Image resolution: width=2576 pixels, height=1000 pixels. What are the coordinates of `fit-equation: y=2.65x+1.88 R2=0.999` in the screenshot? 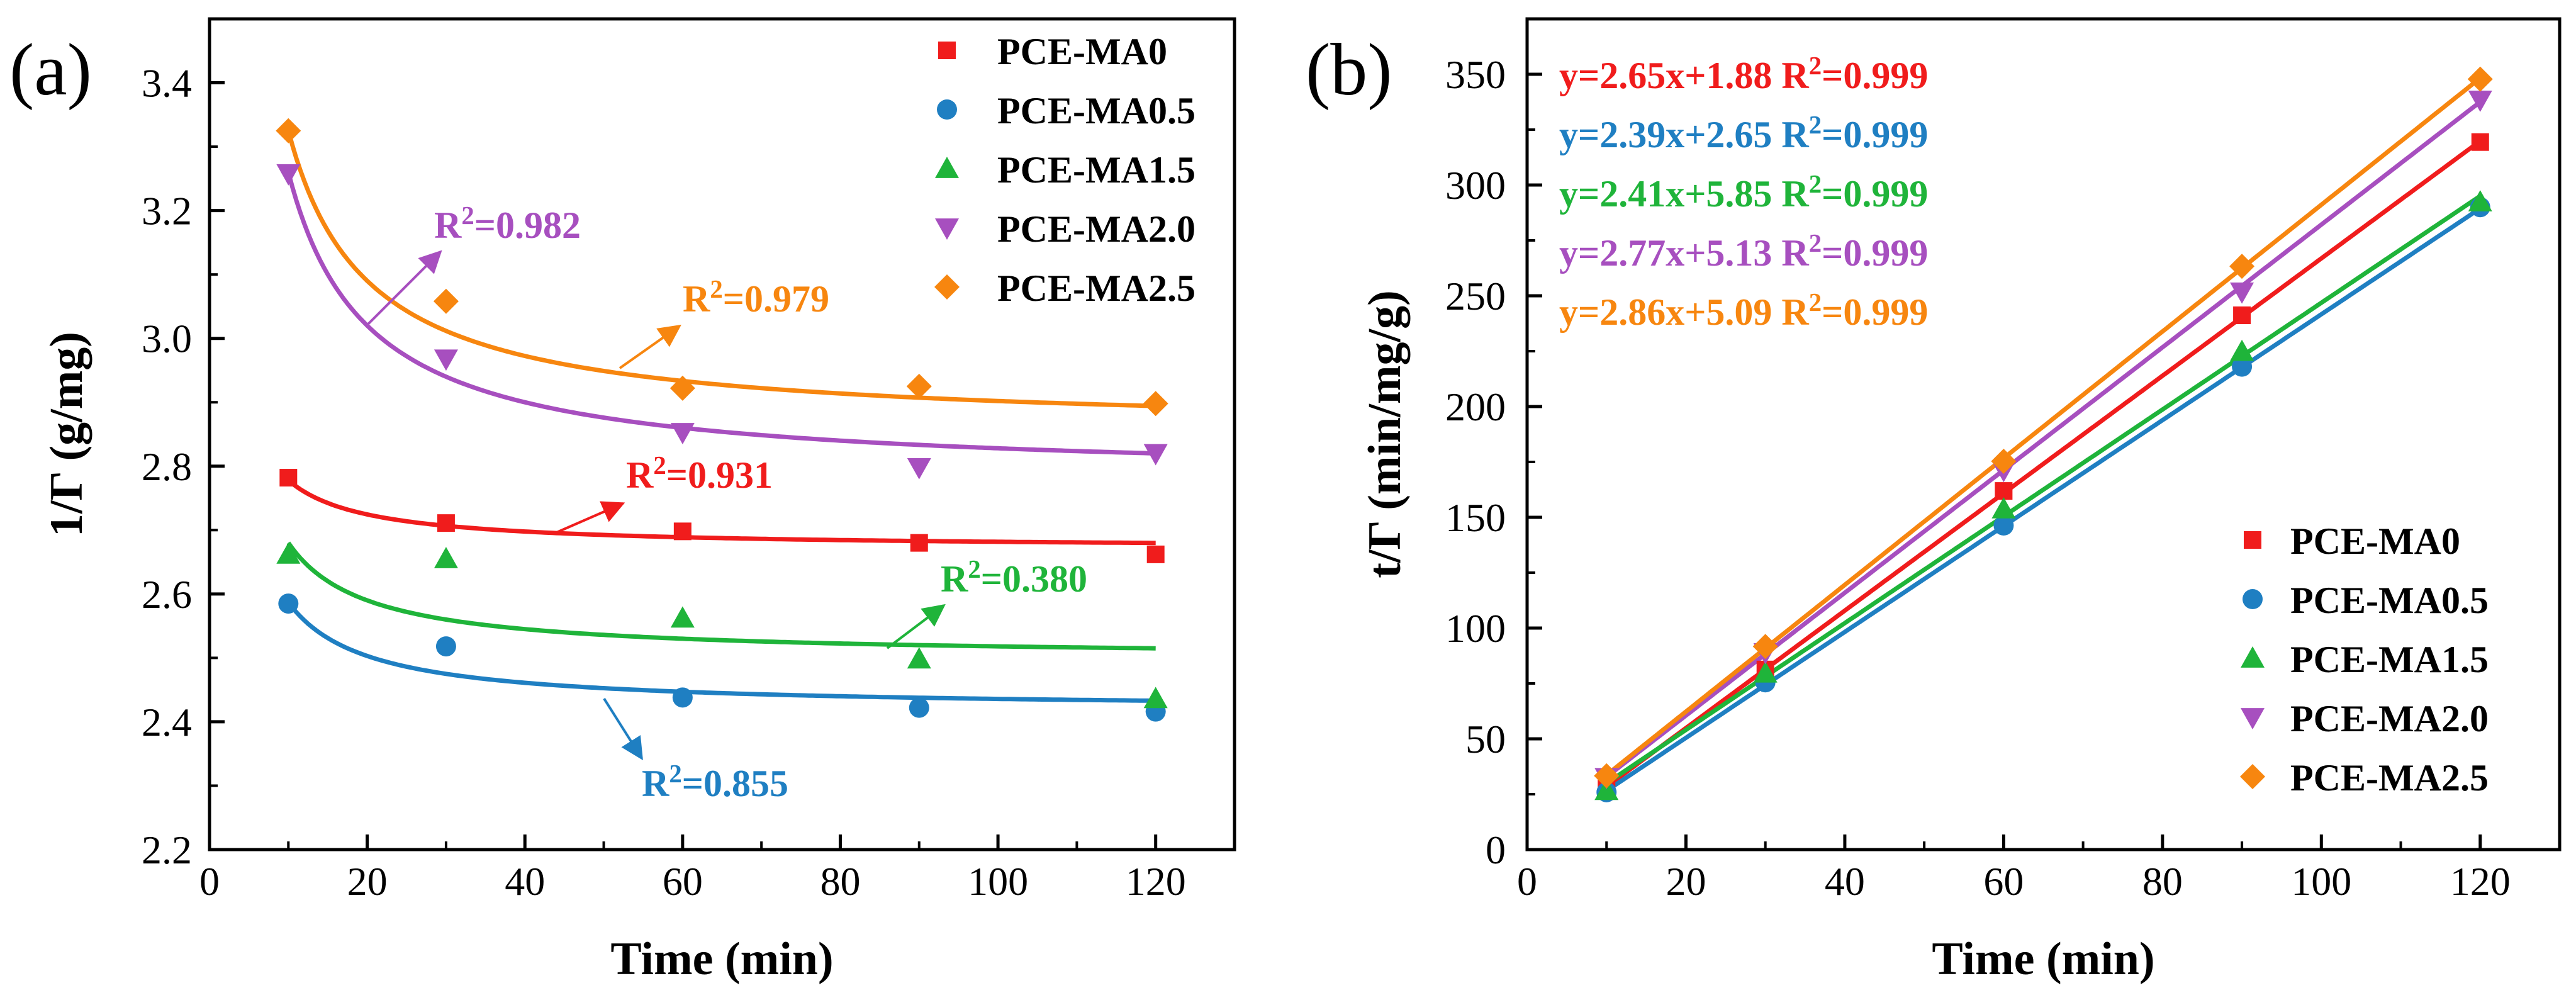 It's located at (1743, 74).